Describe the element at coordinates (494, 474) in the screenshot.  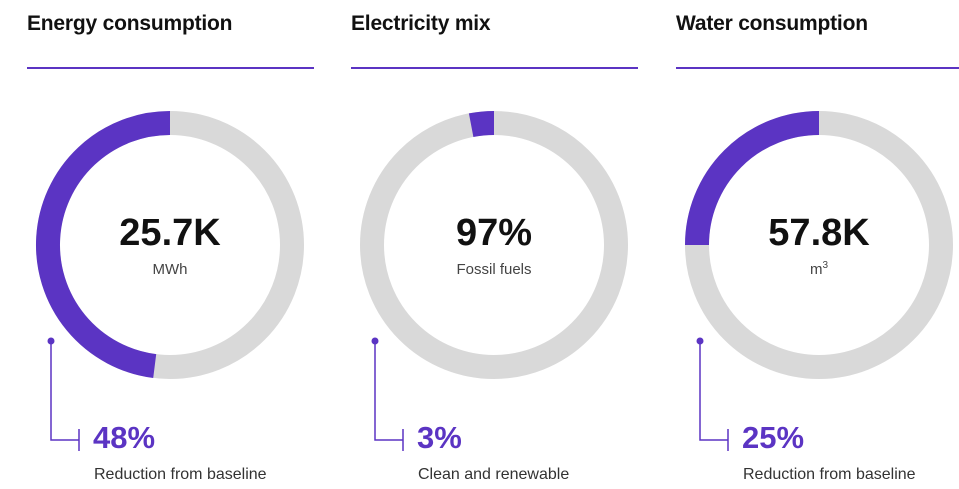
I see `stat-label: Clean and renewable` at that location.